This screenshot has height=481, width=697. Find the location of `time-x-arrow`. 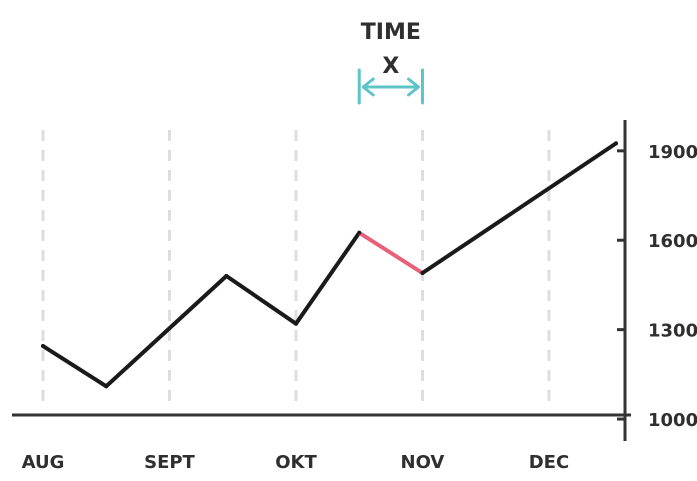

time-x-arrow is located at coordinates (390, 86).